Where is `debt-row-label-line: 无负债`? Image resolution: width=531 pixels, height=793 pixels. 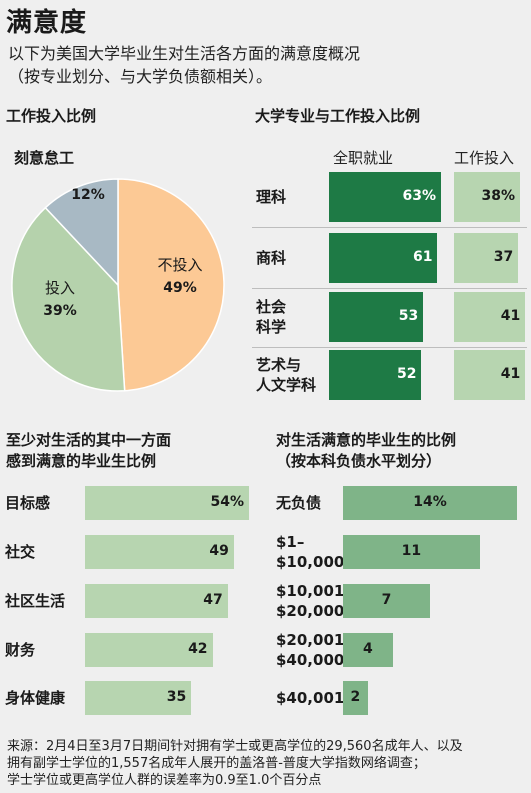
debt-row-label-line: 无负债 is located at coordinates (299, 503).